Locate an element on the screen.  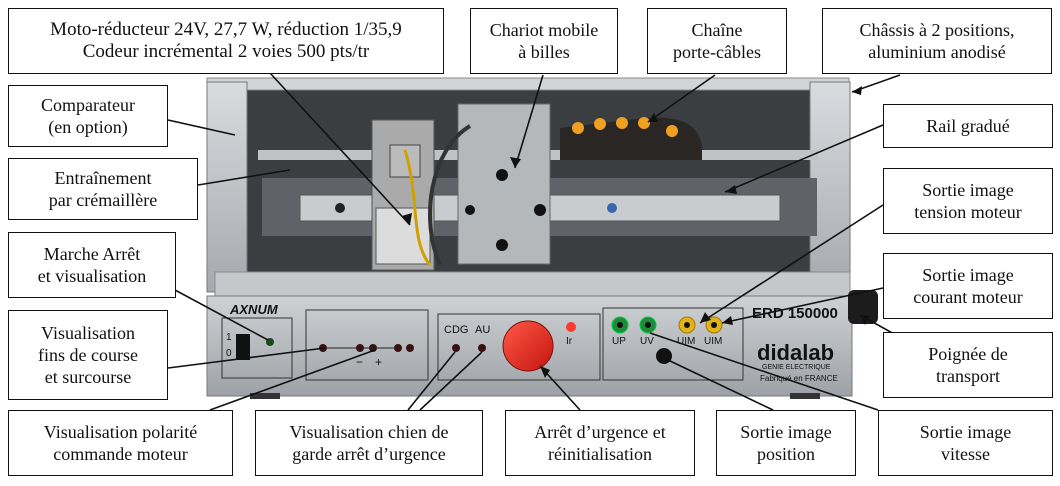
label-poignee: Poignée de transport is located at coordinates (968, 365).